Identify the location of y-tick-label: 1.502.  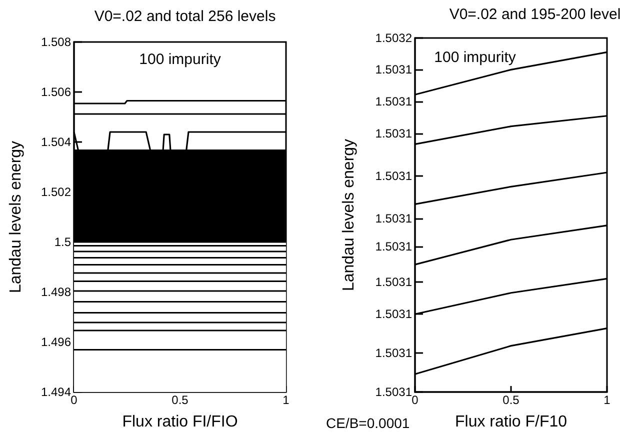
(56, 192).